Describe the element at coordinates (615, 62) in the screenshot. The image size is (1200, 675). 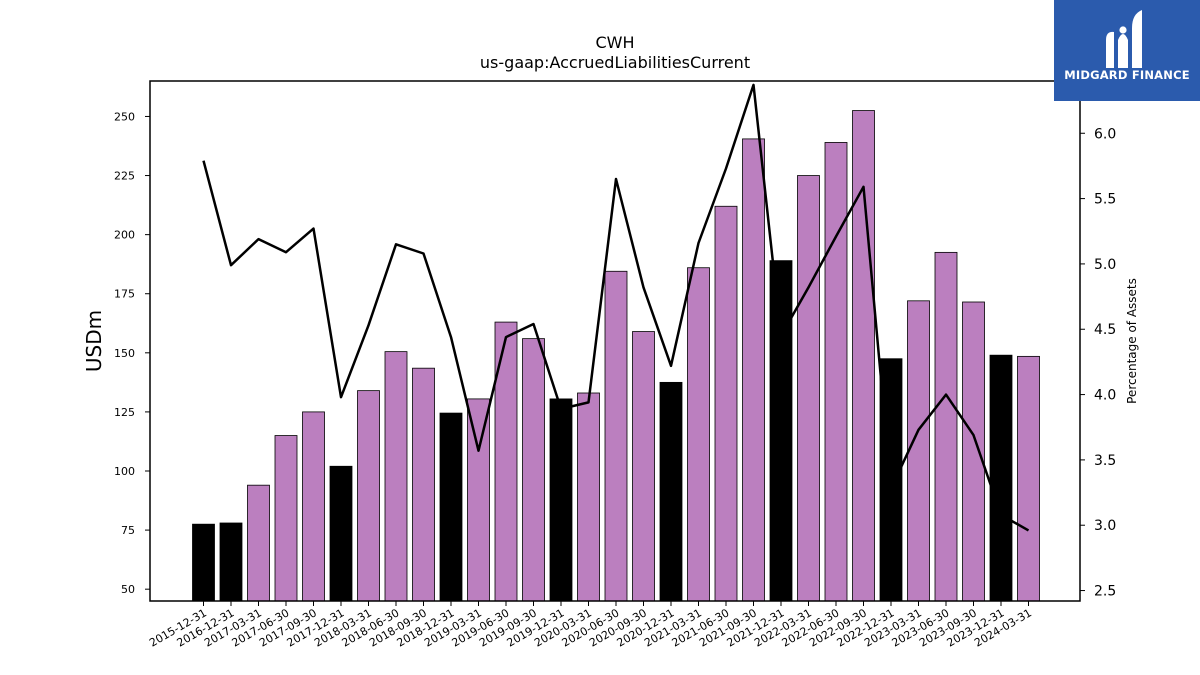
I see `chart-subtitle: us-gaap:AccruedLiabilitiesCurrent` at that location.